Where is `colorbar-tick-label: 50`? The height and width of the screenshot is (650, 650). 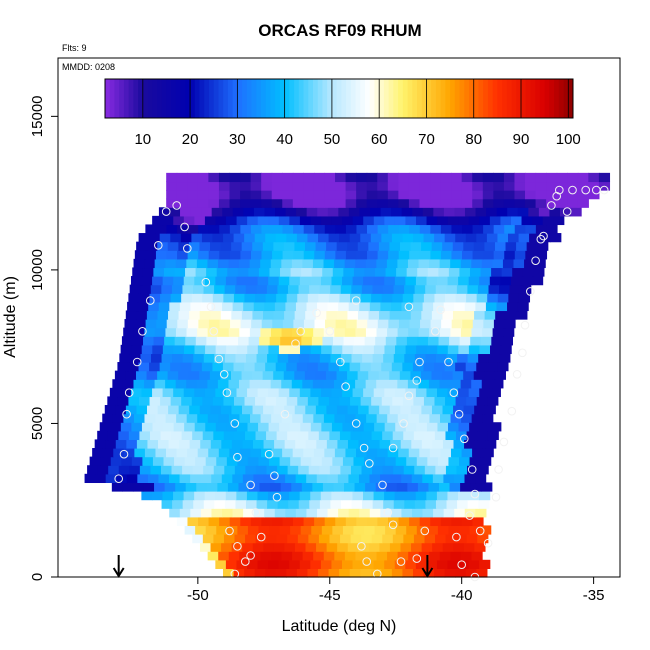
colorbar-tick-label: 50 is located at coordinates (332, 139).